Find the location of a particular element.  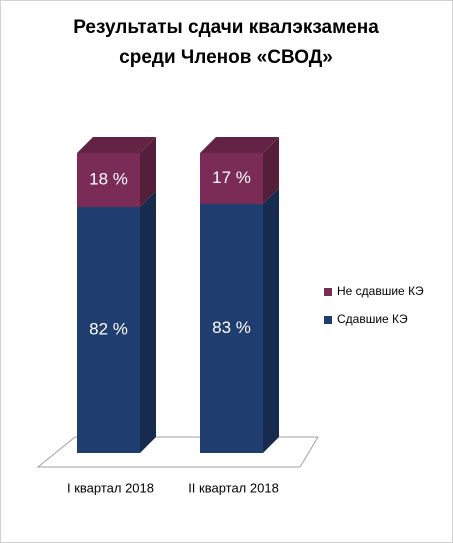

value-label: 82 % is located at coordinates (108, 328).